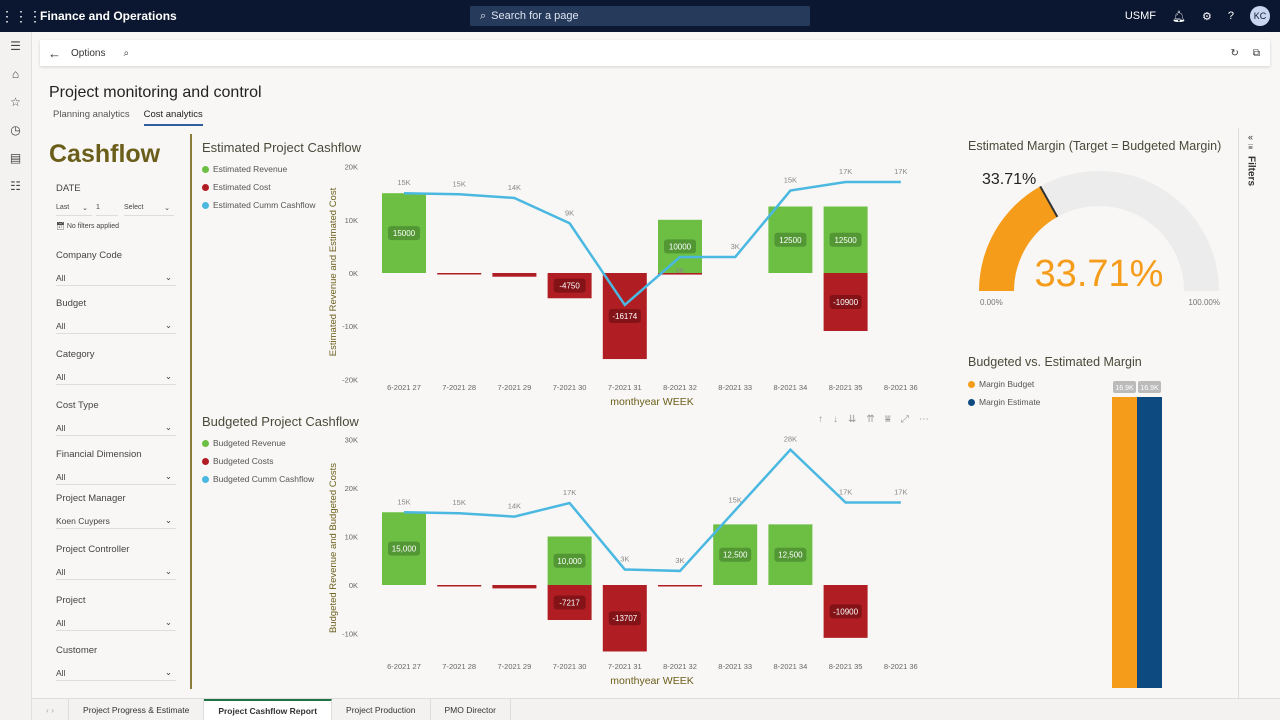 The height and width of the screenshot is (720, 1280). What do you see at coordinates (191, 411) in the screenshot?
I see `divider` at bounding box center [191, 411].